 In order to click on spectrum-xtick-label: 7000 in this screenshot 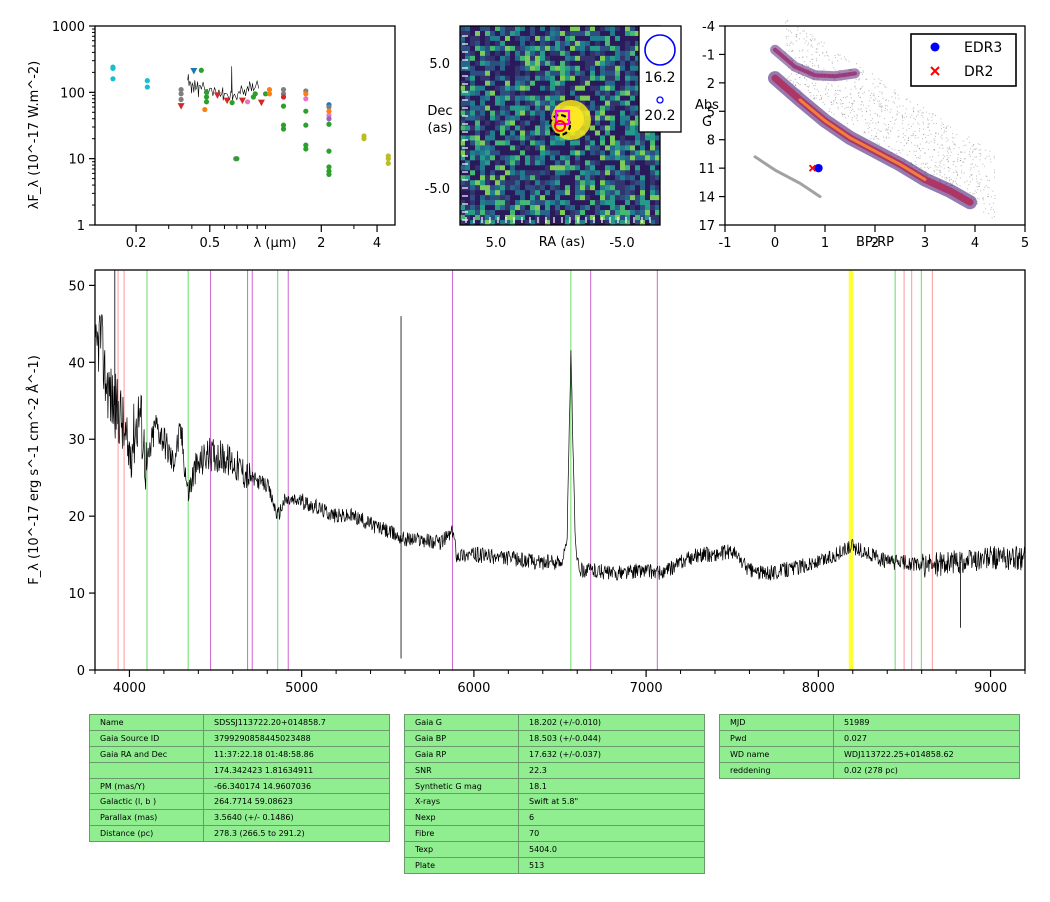, I will do `click(646, 688)`.